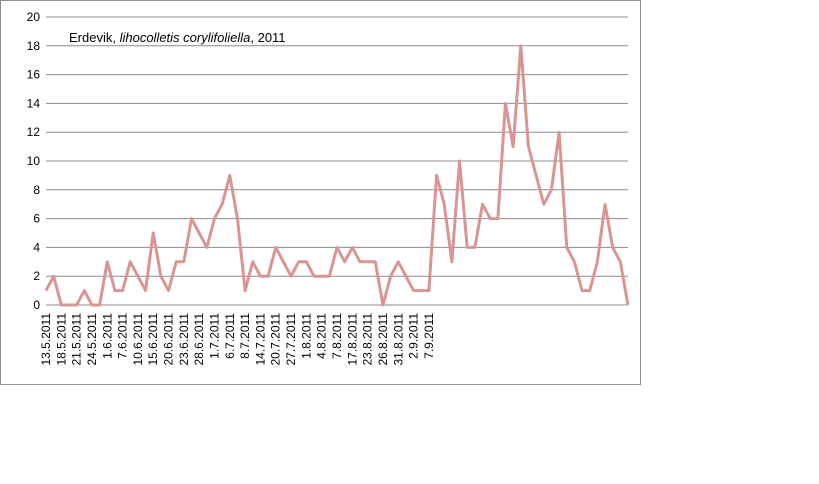  Describe the element at coordinates (267, 37) in the screenshot. I see `chart-title-part-3: , 2011` at that location.